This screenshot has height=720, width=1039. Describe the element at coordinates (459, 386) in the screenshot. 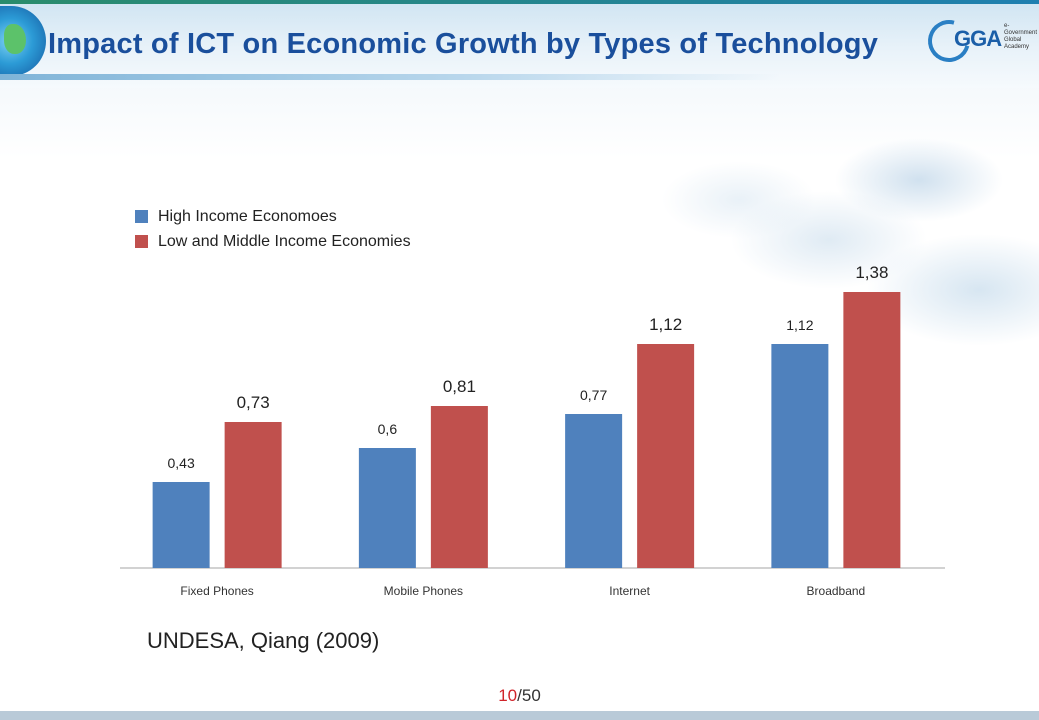

I see `data-label-mobile-phones-series-1: 0,81` at that location.